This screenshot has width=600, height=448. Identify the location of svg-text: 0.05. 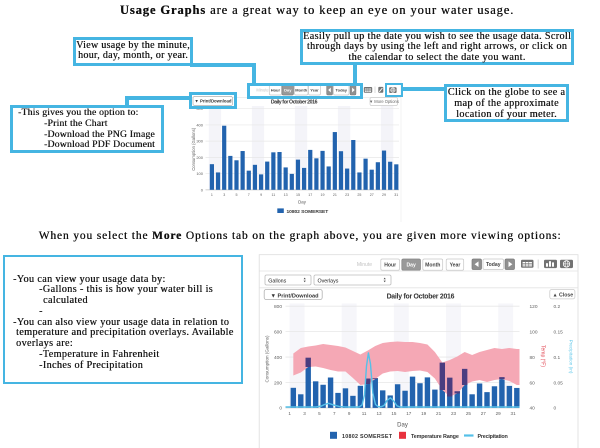
(559, 383).